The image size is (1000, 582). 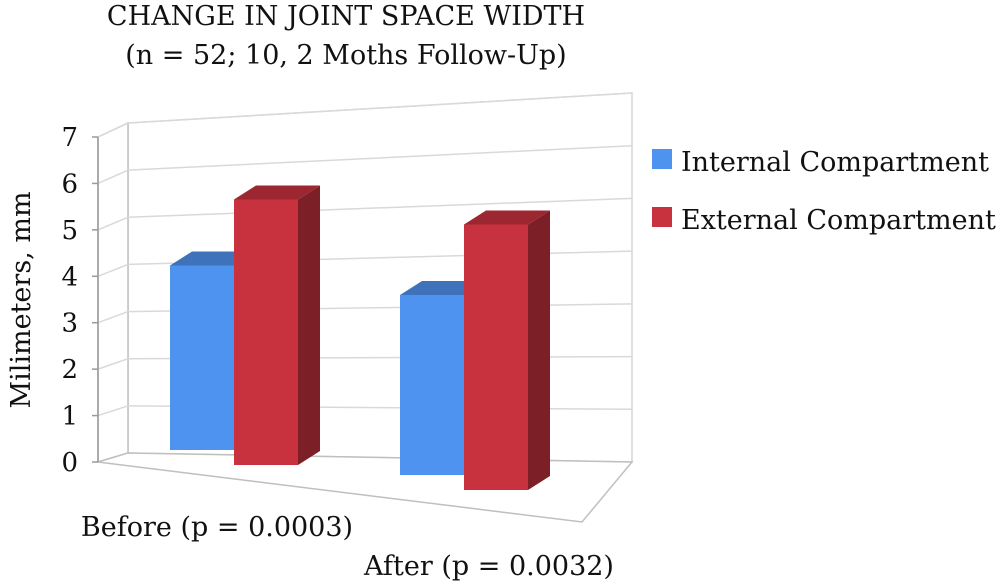 I want to click on legend-label: External Compartment, so click(x=838, y=220).